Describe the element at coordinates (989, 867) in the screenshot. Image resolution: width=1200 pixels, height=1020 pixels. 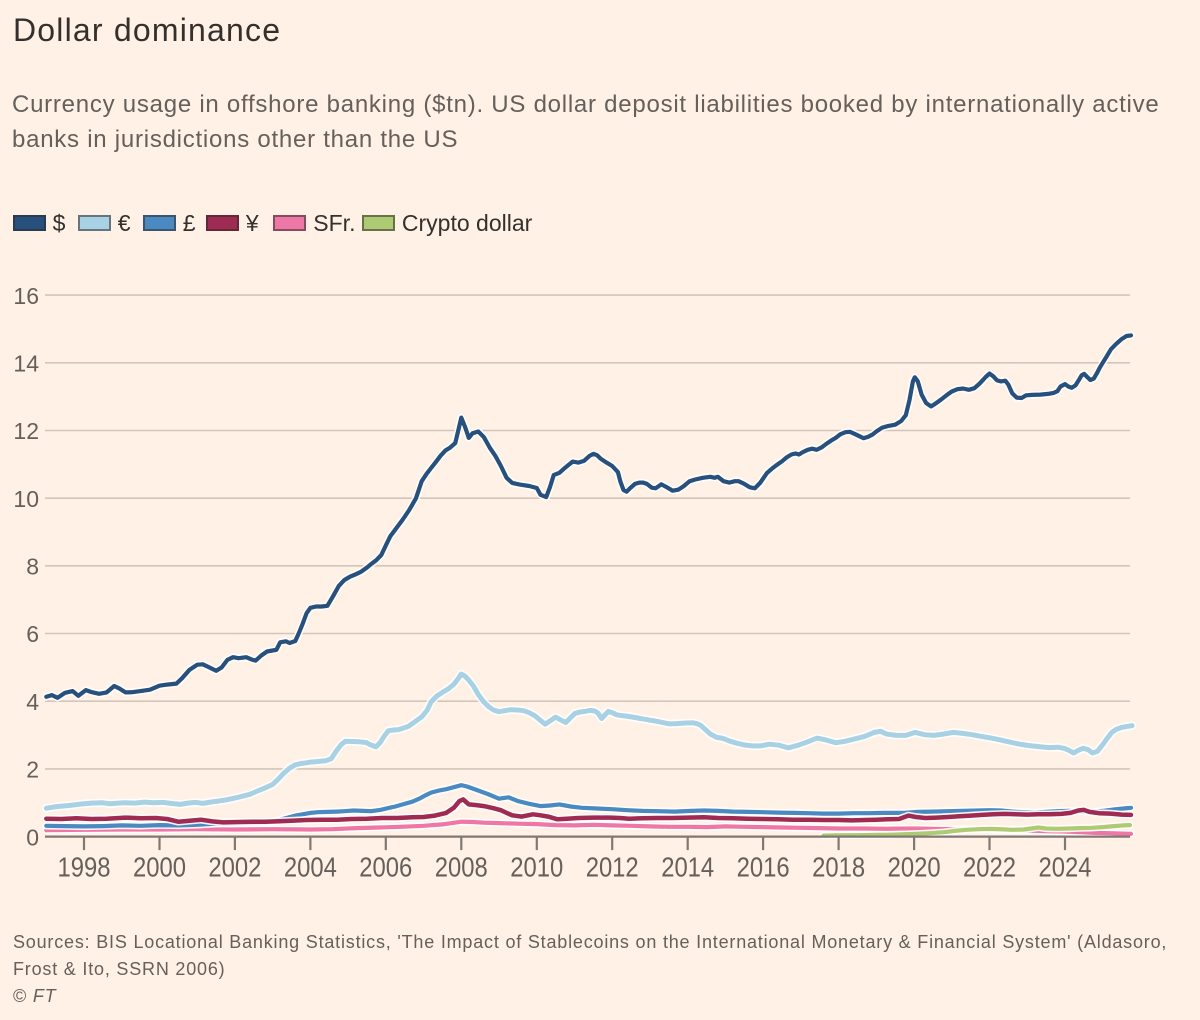
I see `svg-text: 2022` at that location.